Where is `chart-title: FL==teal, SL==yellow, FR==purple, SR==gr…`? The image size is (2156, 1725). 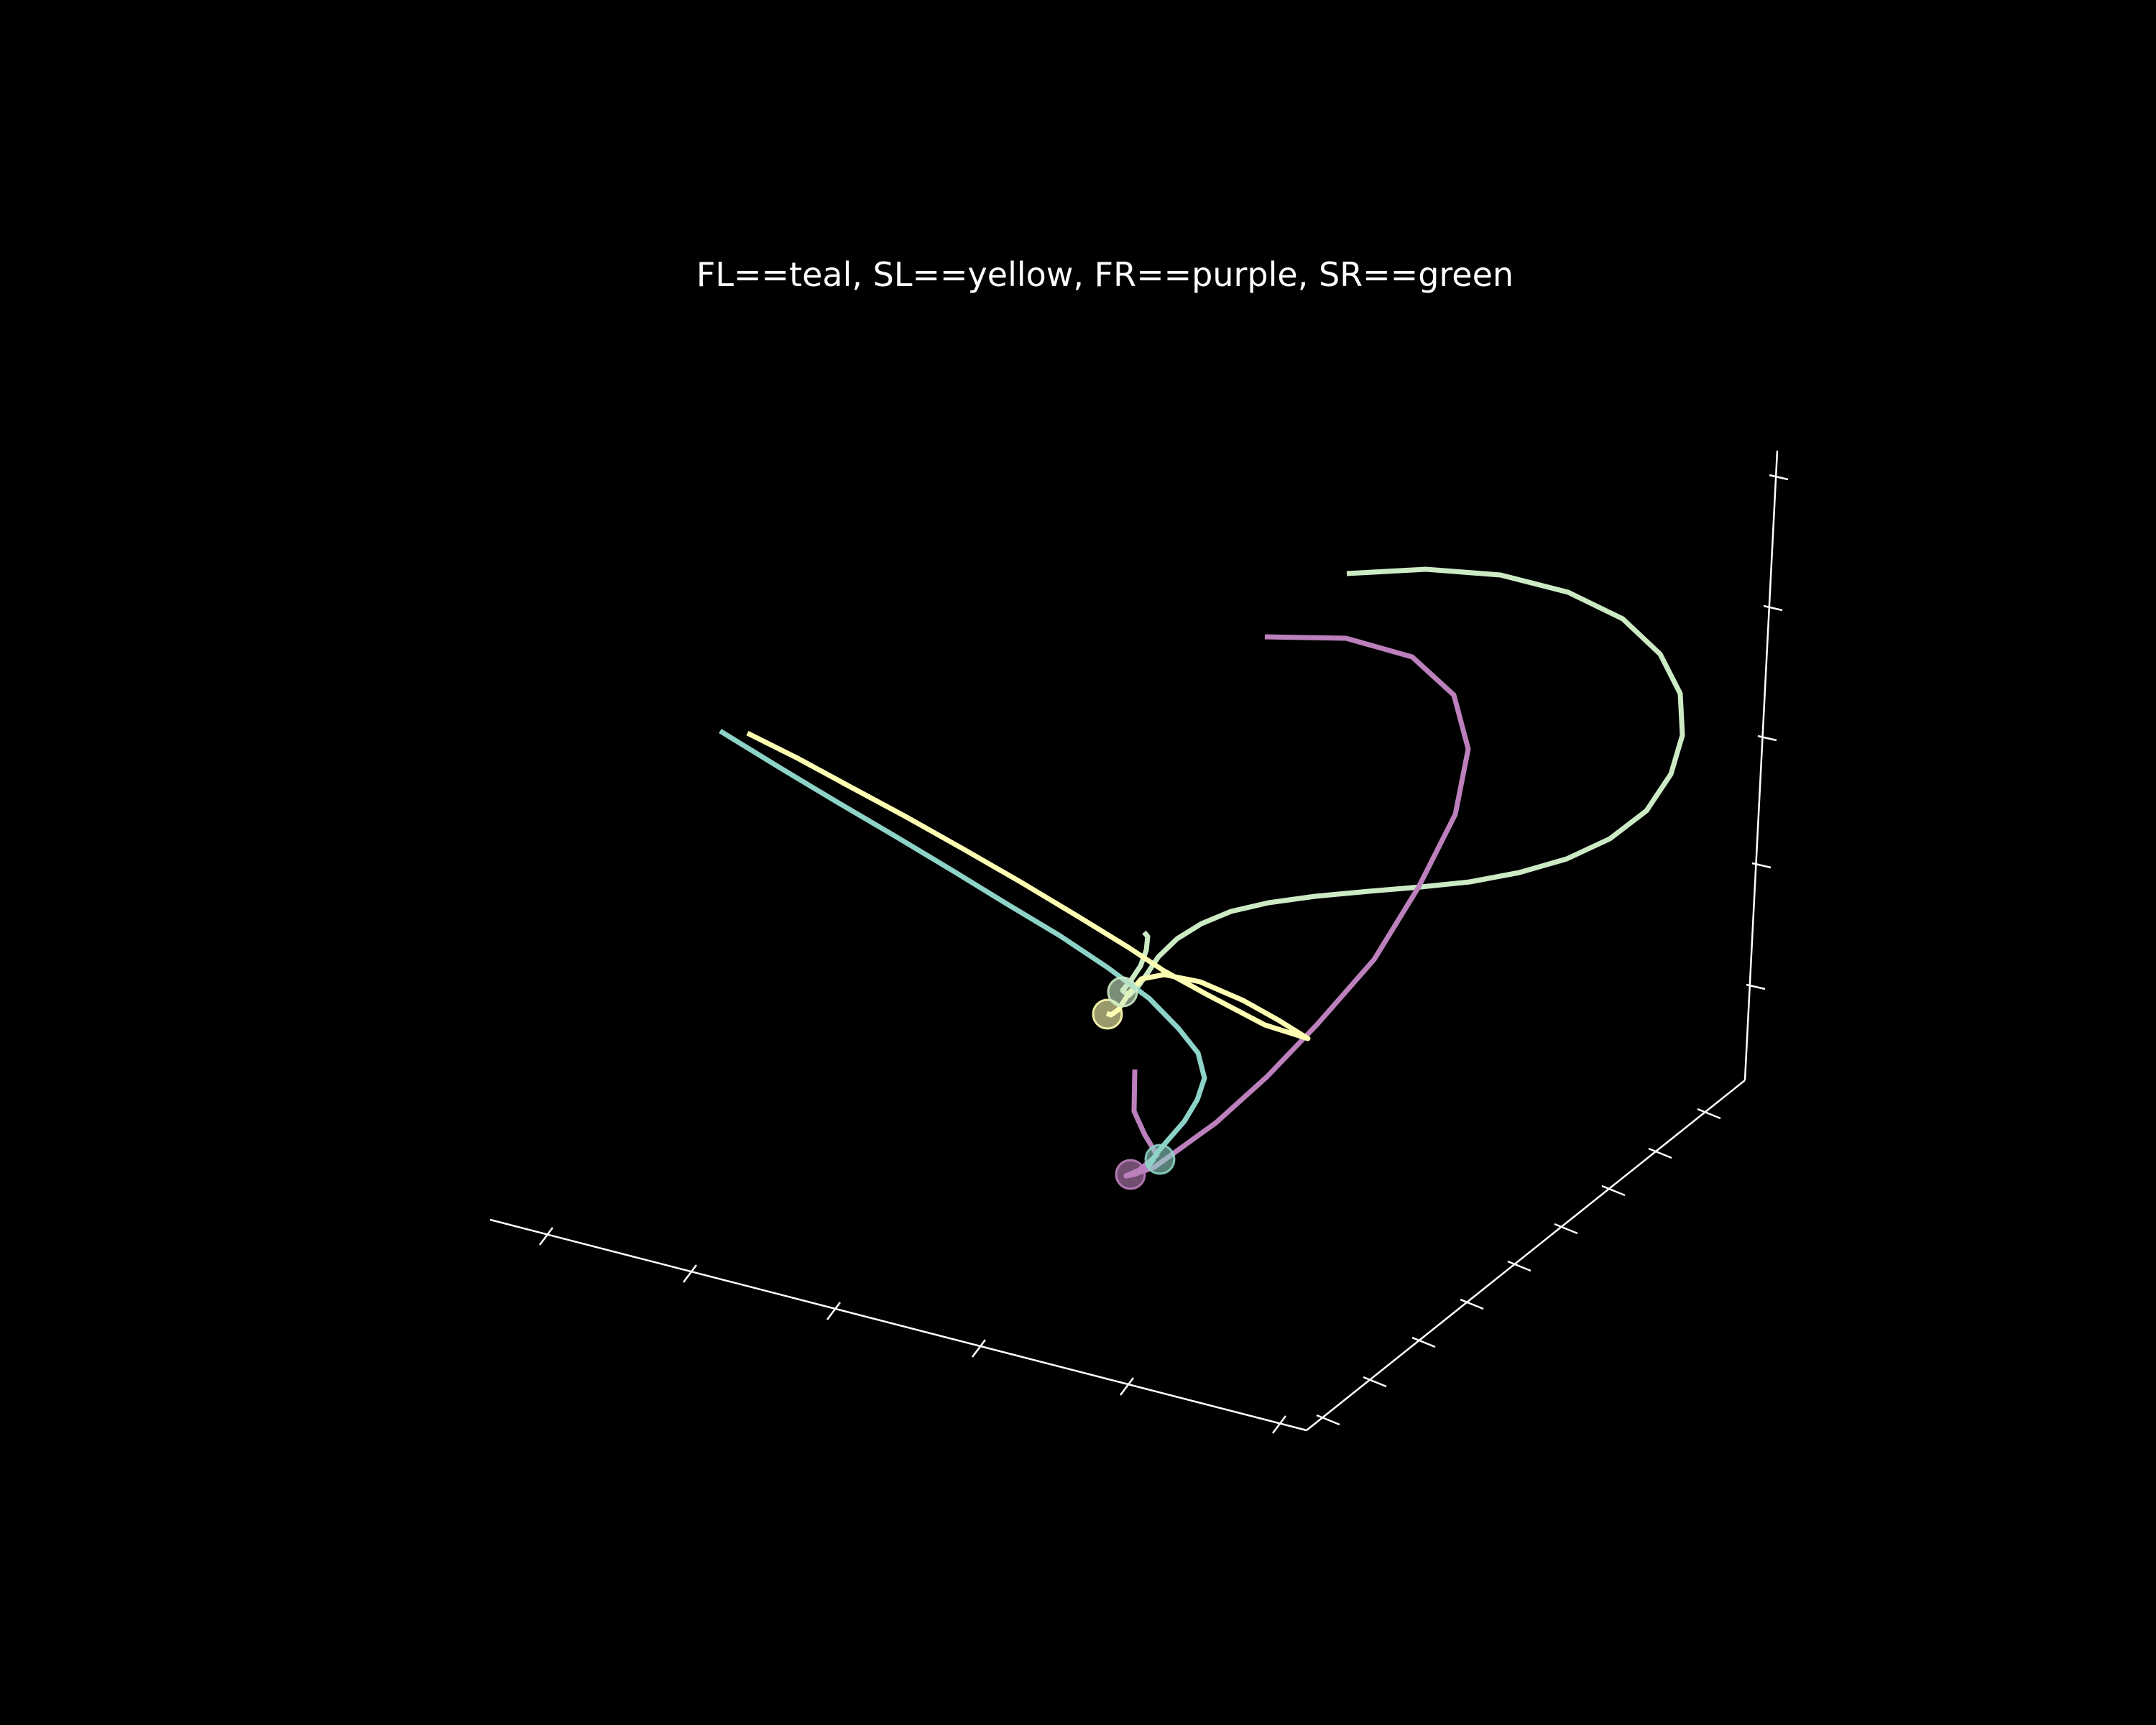 chart-title: FL==teal, SL==yellow, FR==purple, SR==gr… is located at coordinates (1105, 274).